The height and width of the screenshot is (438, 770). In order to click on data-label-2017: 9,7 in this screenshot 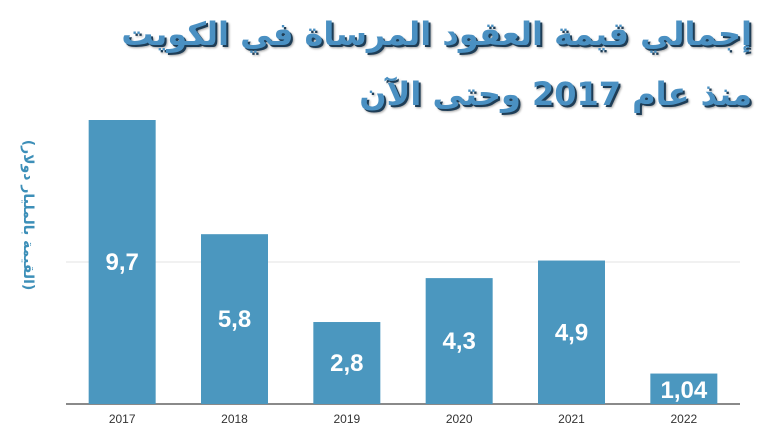, I will do `click(121, 262)`.